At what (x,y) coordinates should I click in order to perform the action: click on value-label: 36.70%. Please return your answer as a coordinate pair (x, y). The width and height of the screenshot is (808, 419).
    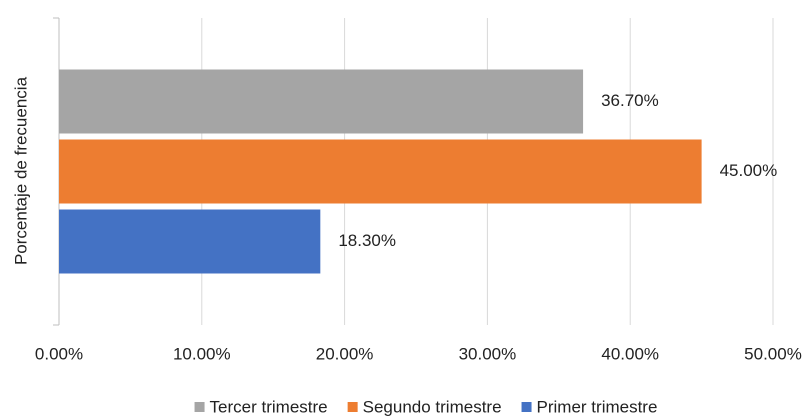
    Looking at the image, I should click on (630, 100).